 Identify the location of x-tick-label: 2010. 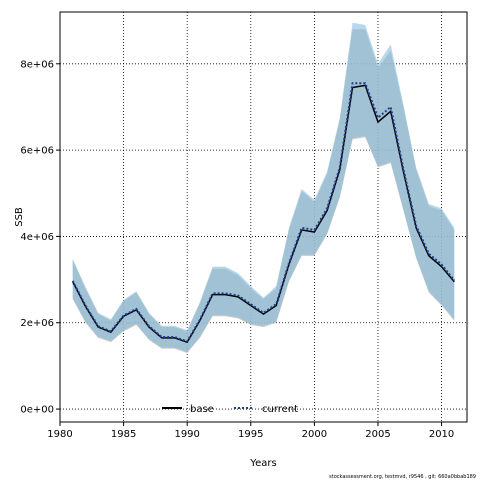
(441, 434).